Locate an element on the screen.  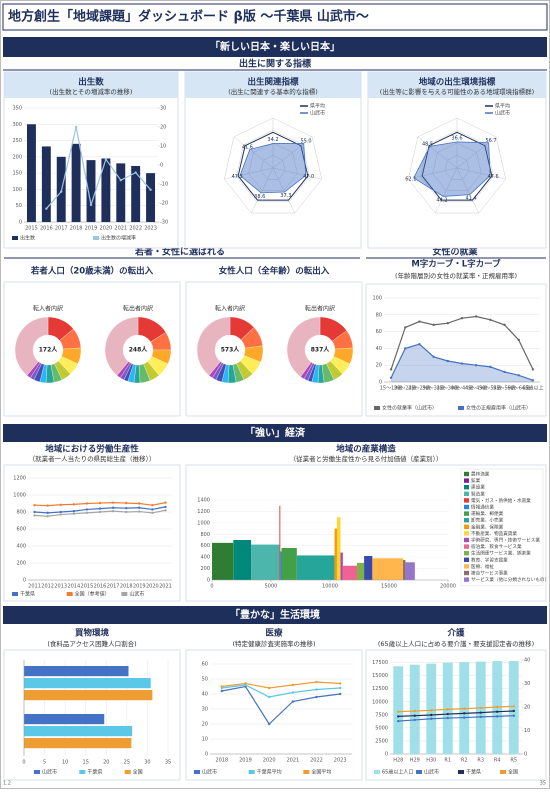
x-tick-label: H30 is located at coordinates (431, 761).